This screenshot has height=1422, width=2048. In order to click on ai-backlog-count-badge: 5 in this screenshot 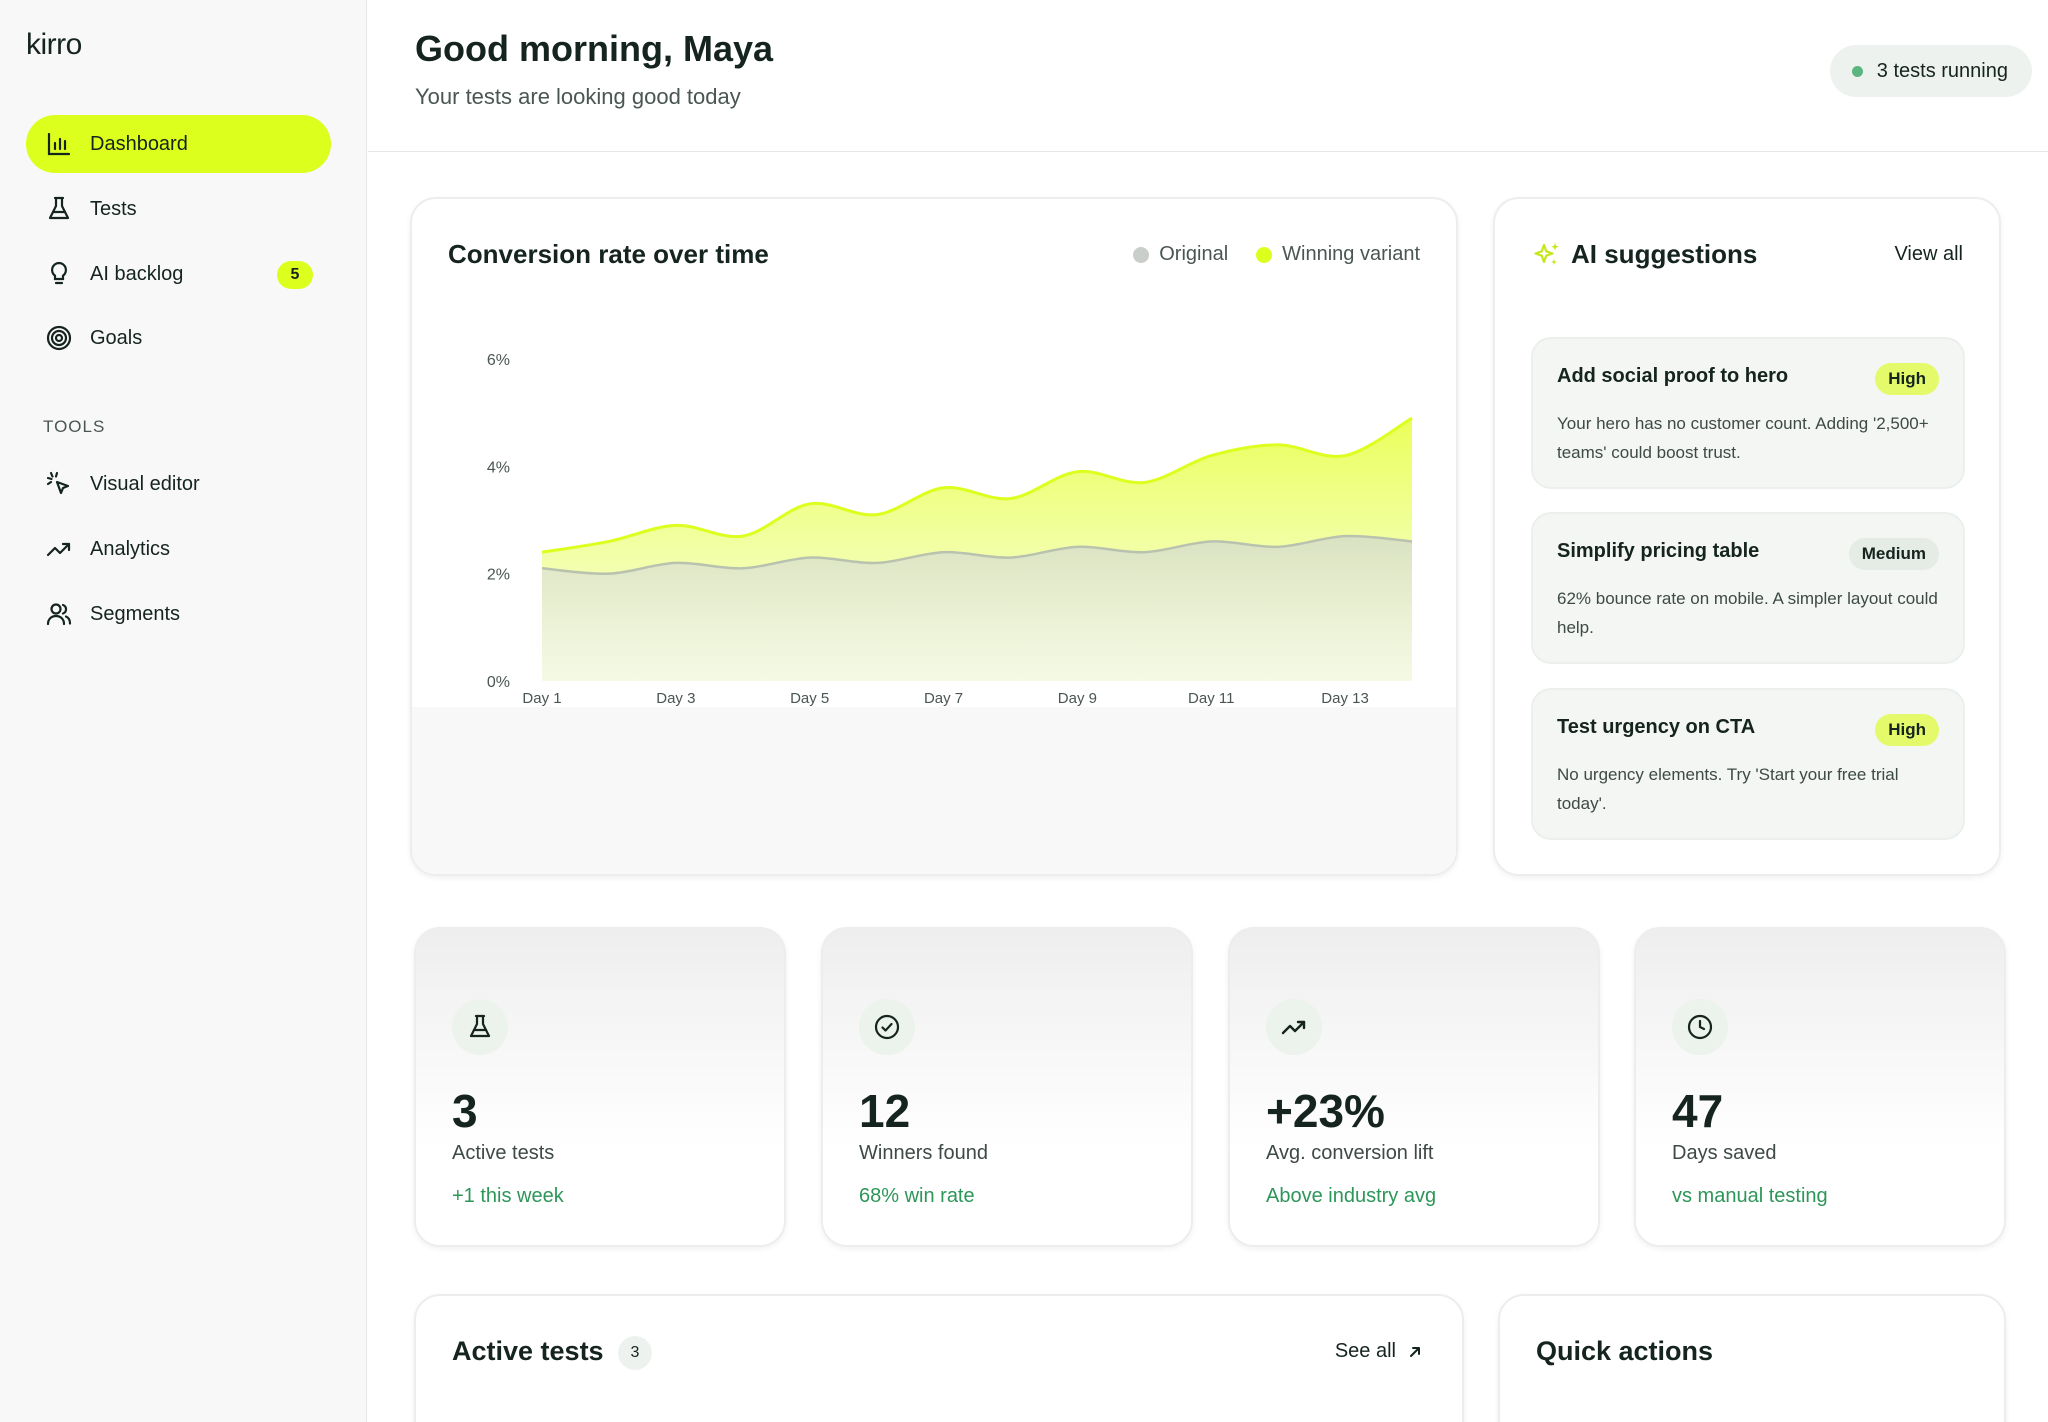, I will do `click(295, 275)`.